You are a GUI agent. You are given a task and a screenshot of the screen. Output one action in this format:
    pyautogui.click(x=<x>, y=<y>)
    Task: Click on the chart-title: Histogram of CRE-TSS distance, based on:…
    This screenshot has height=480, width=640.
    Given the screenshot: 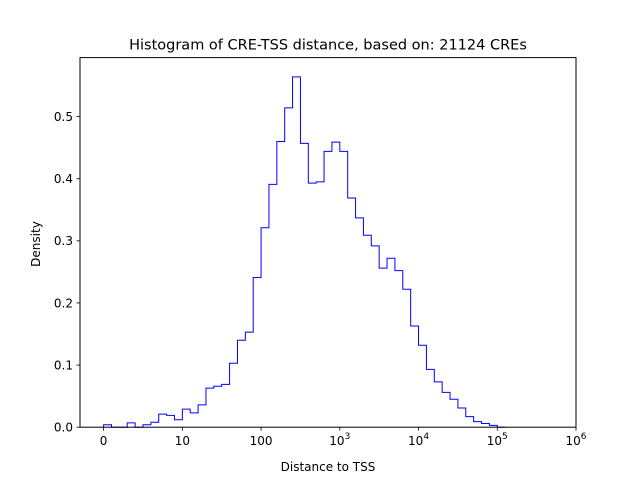 What is the action you would take?
    pyautogui.click(x=328, y=46)
    